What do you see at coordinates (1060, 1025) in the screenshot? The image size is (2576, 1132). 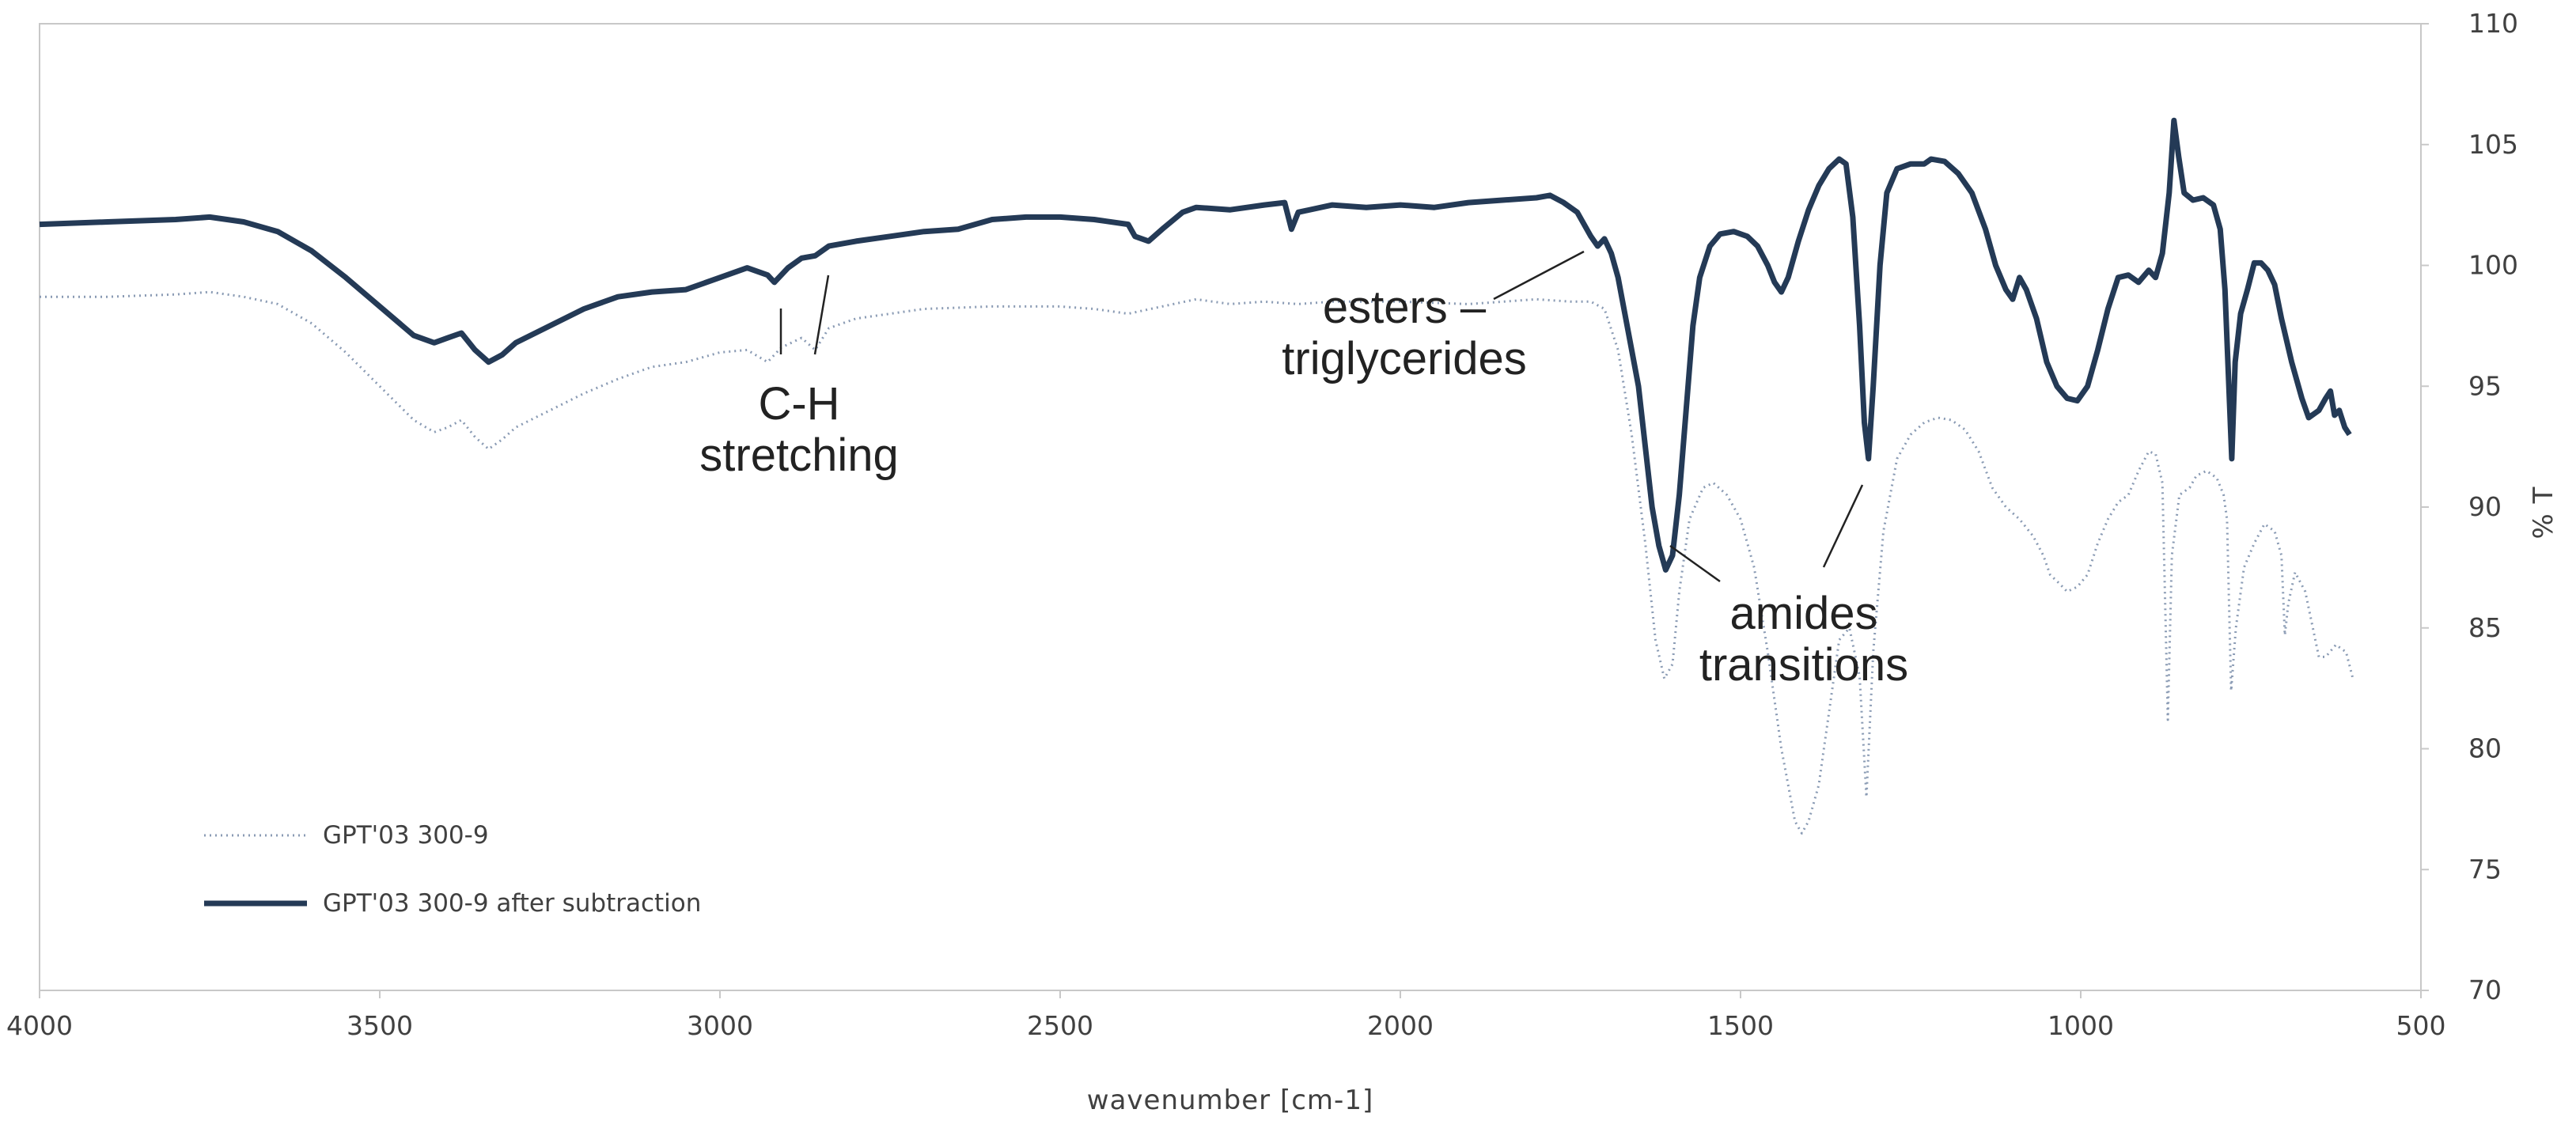 I see `x-tick-label: 2500` at bounding box center [1060, 1025].